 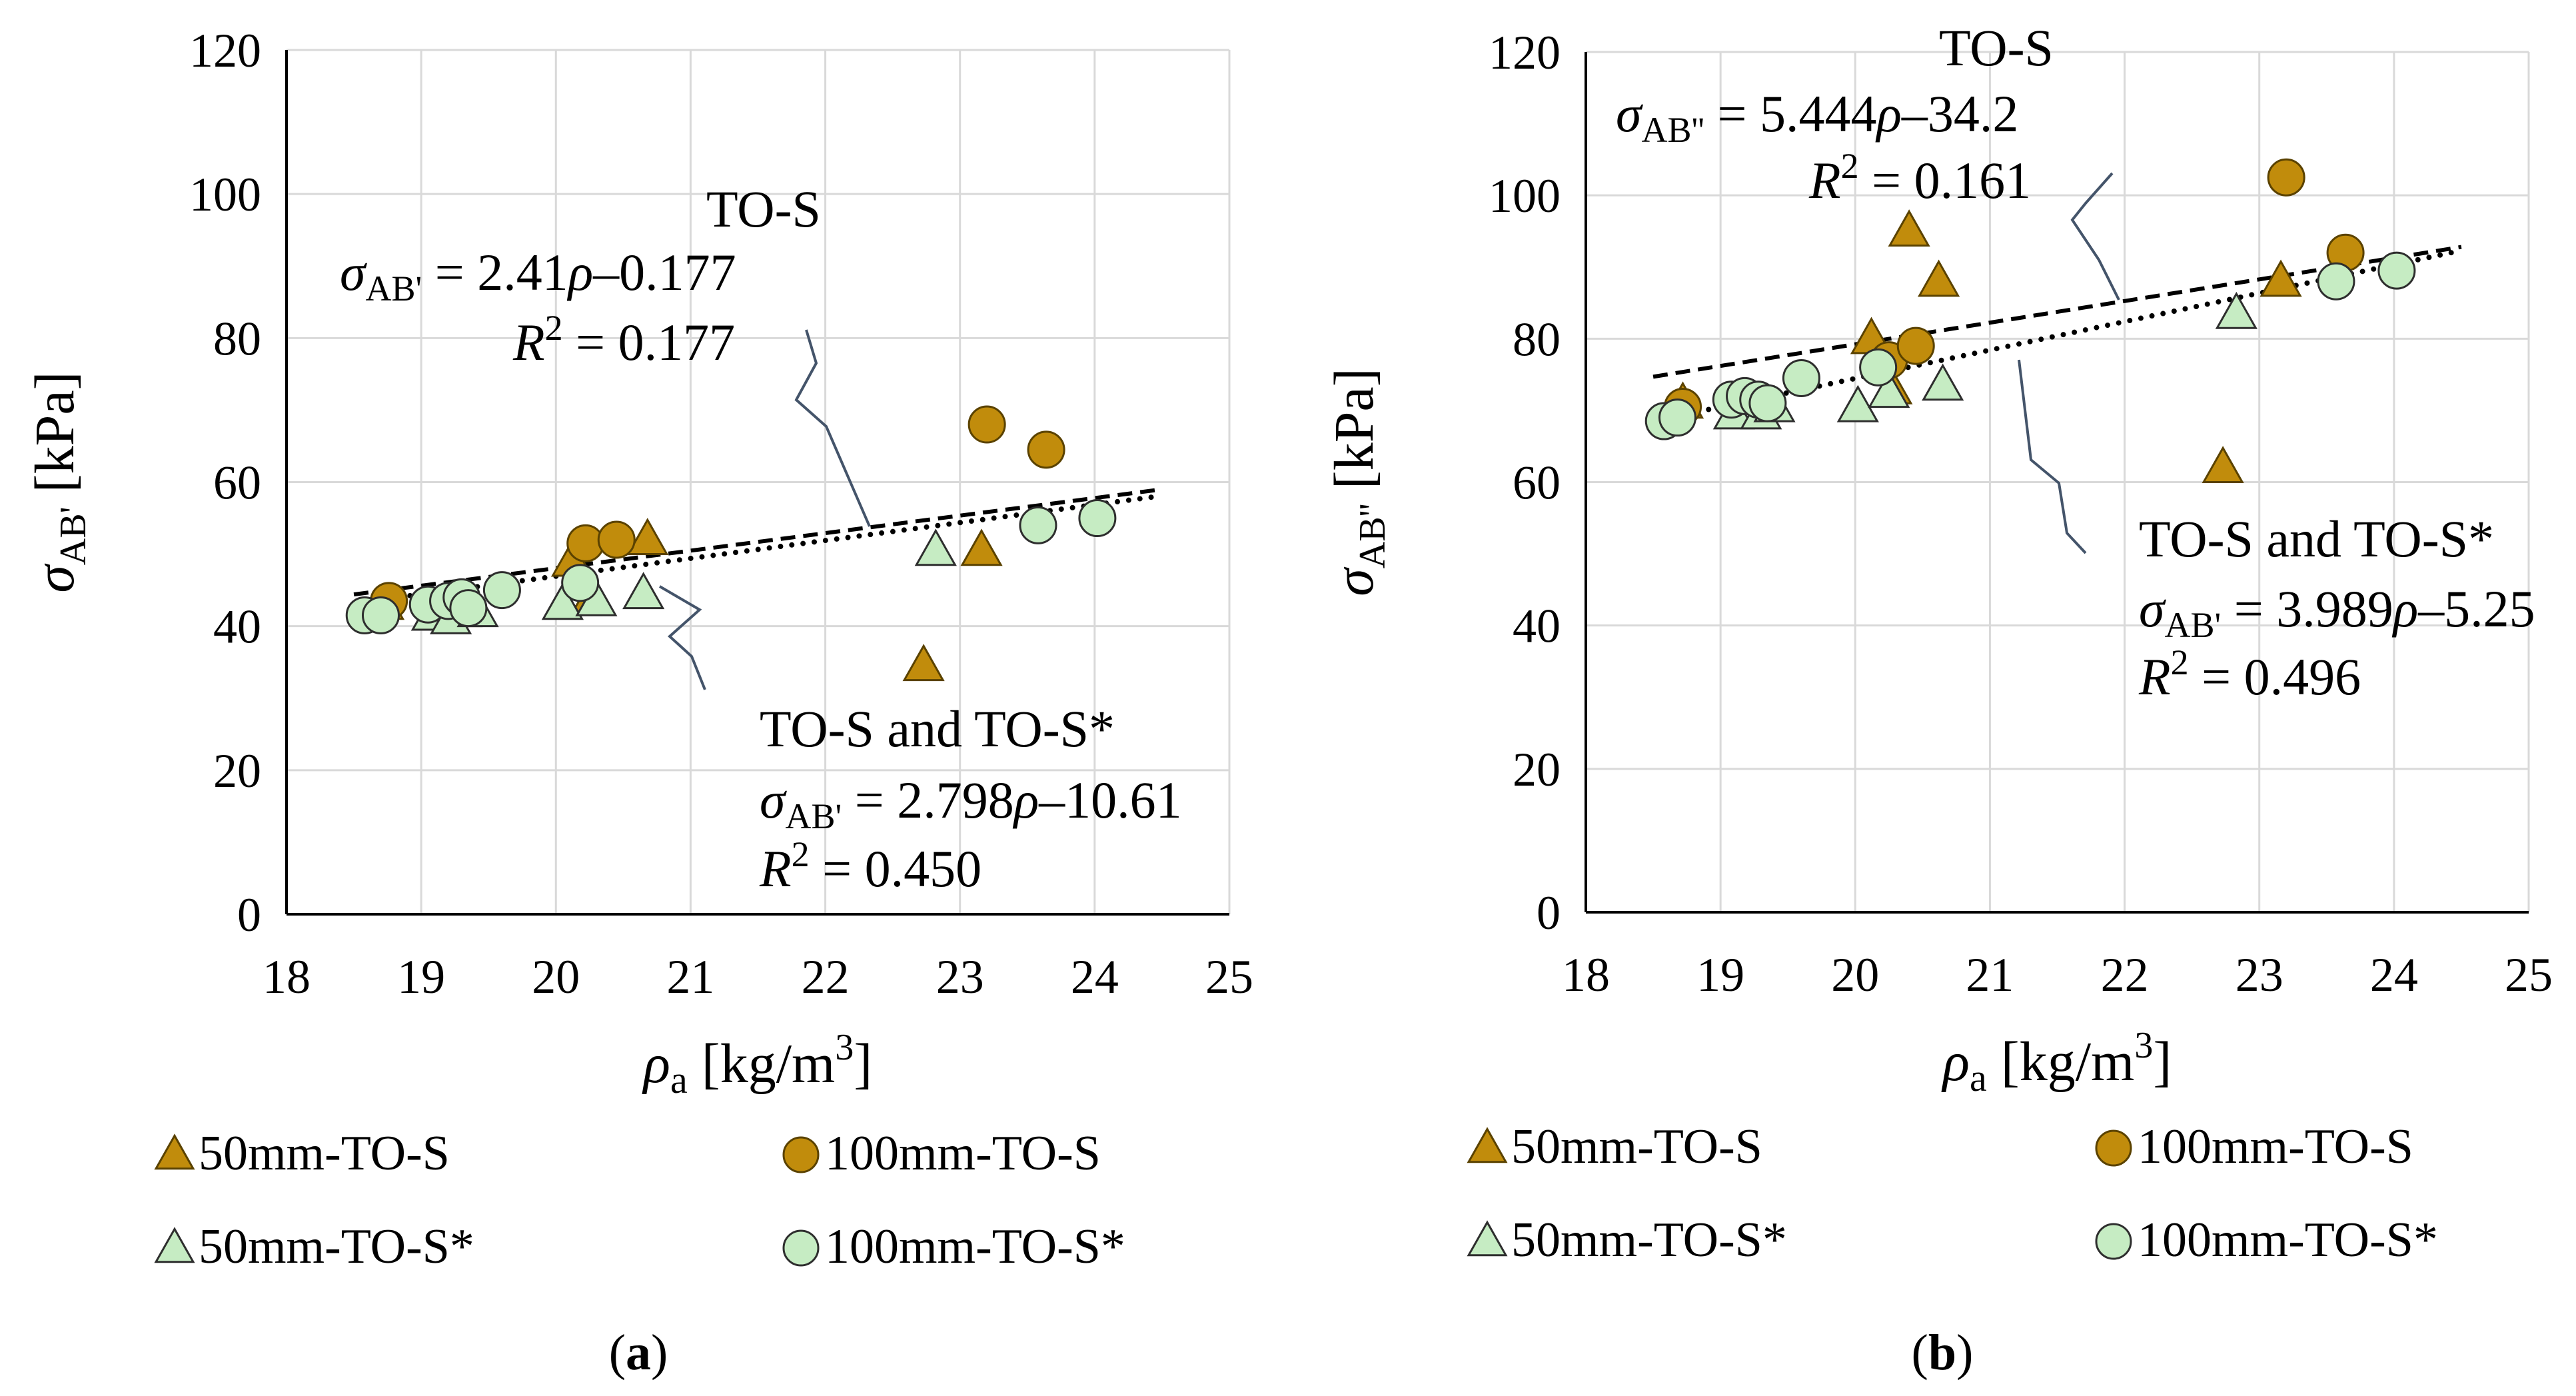 What do you see at coordinates (2057, 336) in the screenshot?
I see `trendline-dotted` at bounding box center [2057, 336].